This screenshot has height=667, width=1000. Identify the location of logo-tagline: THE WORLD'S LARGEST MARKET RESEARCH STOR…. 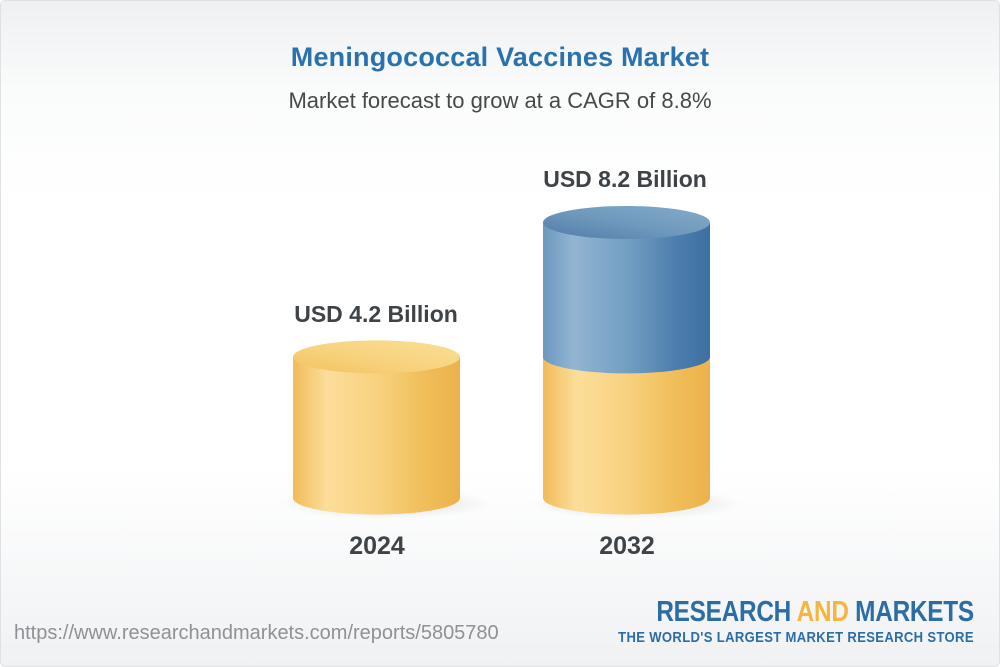
(796, 637).